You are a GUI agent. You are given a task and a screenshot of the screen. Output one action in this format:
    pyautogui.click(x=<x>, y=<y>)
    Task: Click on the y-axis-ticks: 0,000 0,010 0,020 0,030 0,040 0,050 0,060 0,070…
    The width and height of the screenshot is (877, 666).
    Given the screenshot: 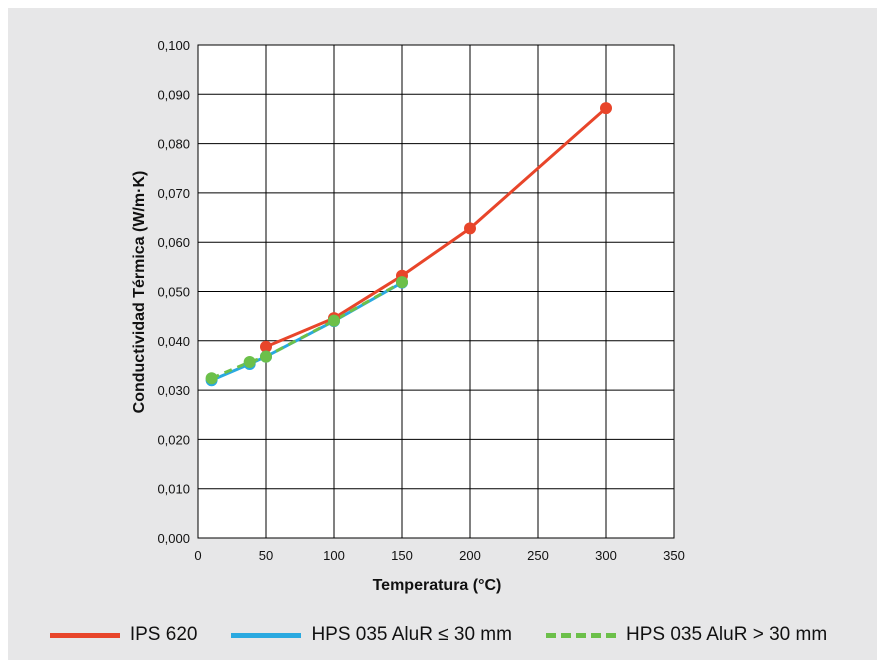 What is the action you would take?
    pyautogui.click(x=173, y=292)
    